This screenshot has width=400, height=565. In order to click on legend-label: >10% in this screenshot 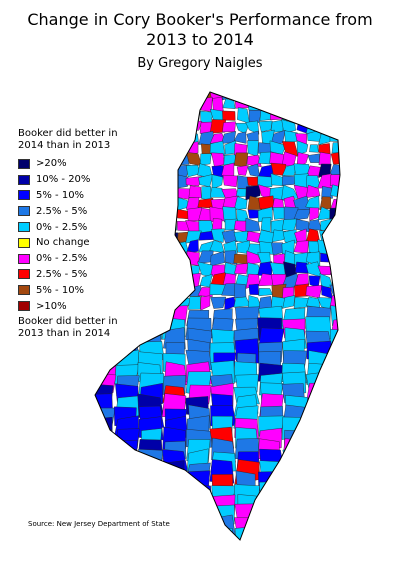, I will do `click(51, 306)`.